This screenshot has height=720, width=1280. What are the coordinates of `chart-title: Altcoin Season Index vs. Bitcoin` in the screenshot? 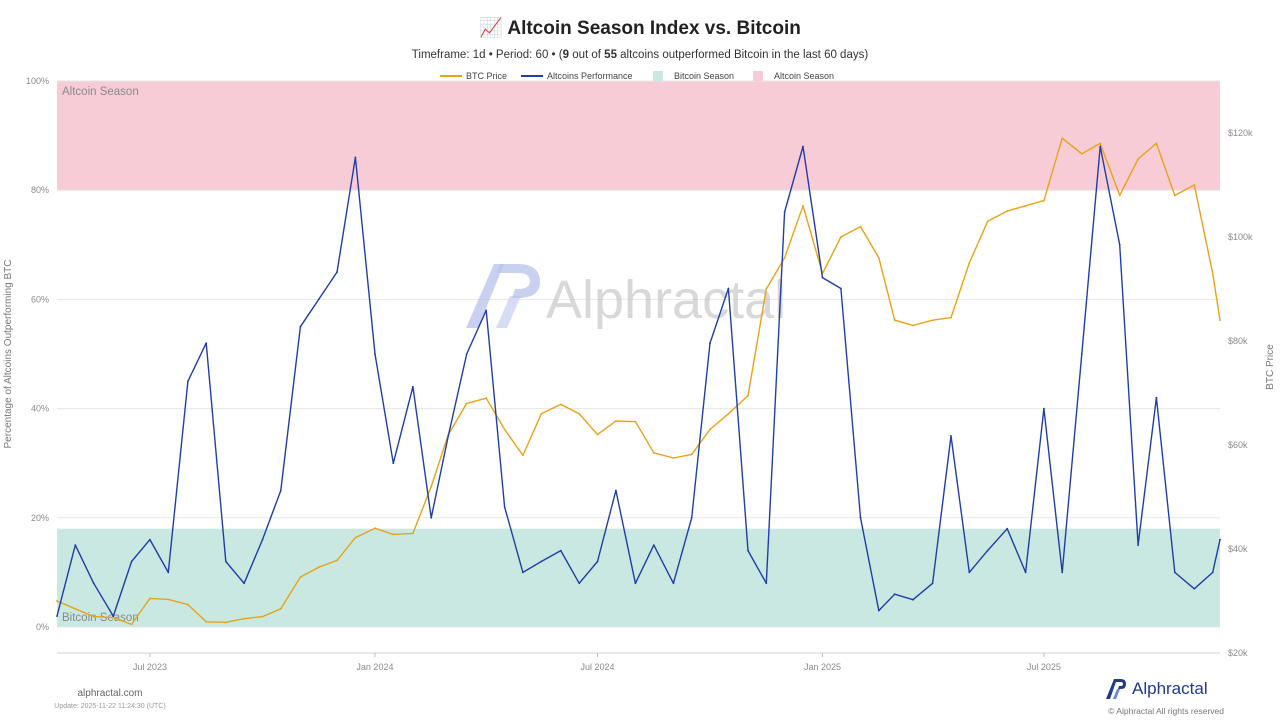 It's located at (654, 28).